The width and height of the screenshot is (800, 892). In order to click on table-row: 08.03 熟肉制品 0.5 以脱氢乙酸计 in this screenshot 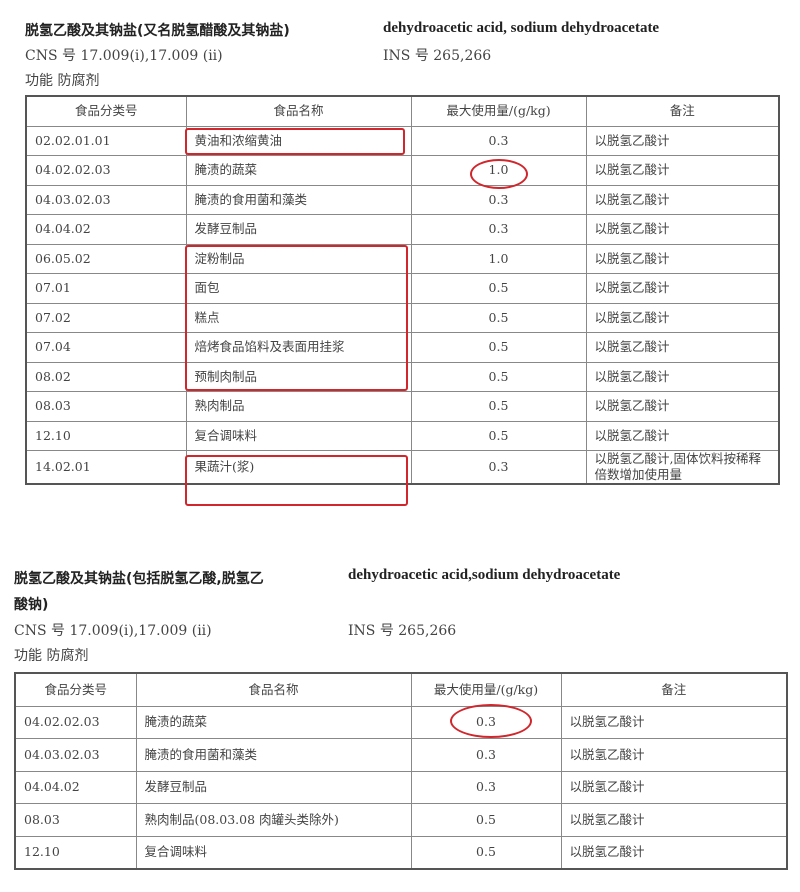, I will do `click(402, 406)`.